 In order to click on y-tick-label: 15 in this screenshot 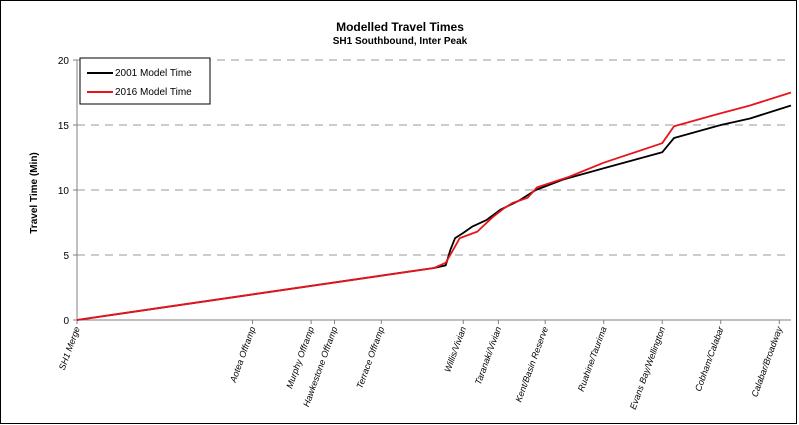, I will do `click(64, 126)`.